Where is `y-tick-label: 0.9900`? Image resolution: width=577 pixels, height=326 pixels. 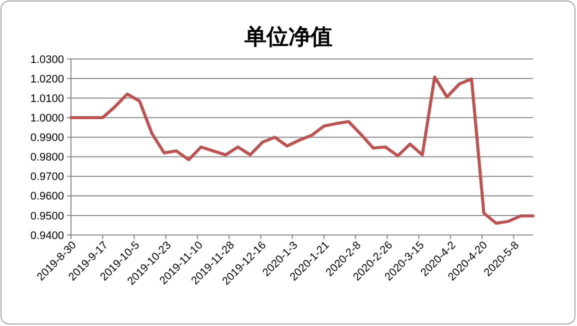 y-tick-label: 0.9900 is located at coordinates (47, 138).